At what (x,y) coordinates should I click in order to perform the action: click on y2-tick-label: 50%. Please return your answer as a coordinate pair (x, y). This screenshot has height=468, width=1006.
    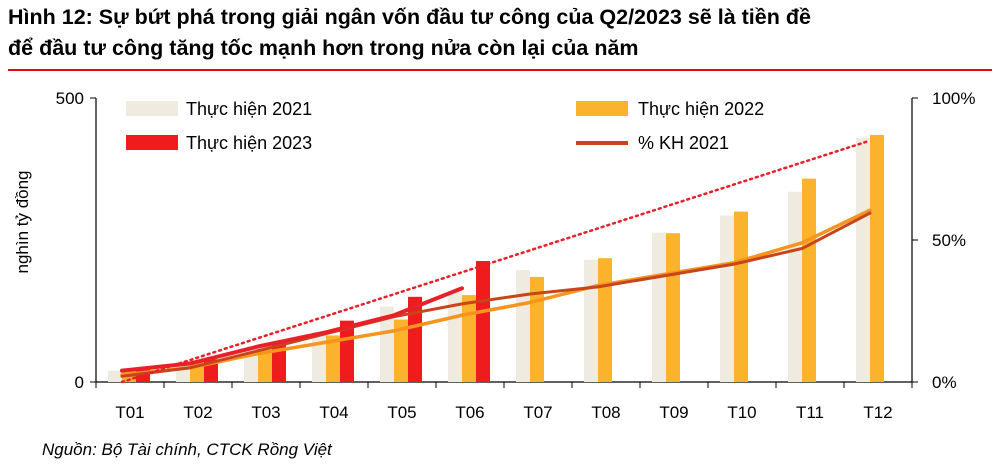
    Looking at the image, I should click on (949, 240).